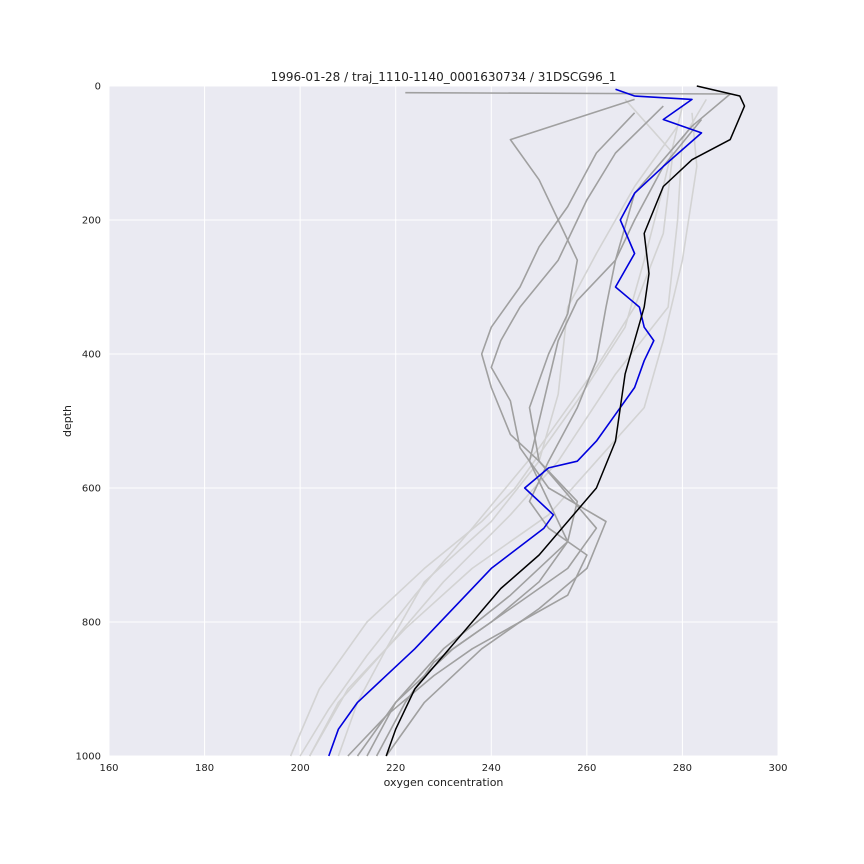 This screenshot has width=864, height=864. What do you see at coordinates (444, 782) in the screenshot?
I see `x-axis-label: oxygen concentration` at bounding box center [444, 782].